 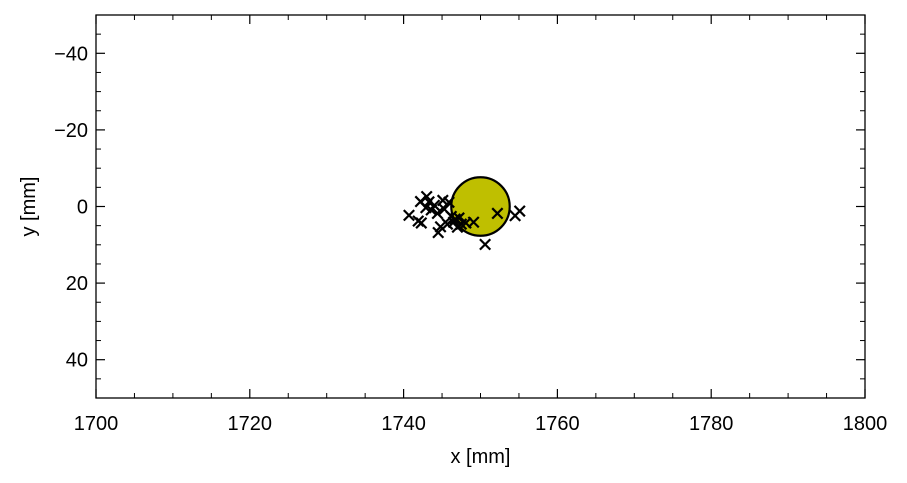 What do you see at coordinates (711, 424) in the screenshot?
I see `x-tick-label: 1780` at bounding box center [711, 424].